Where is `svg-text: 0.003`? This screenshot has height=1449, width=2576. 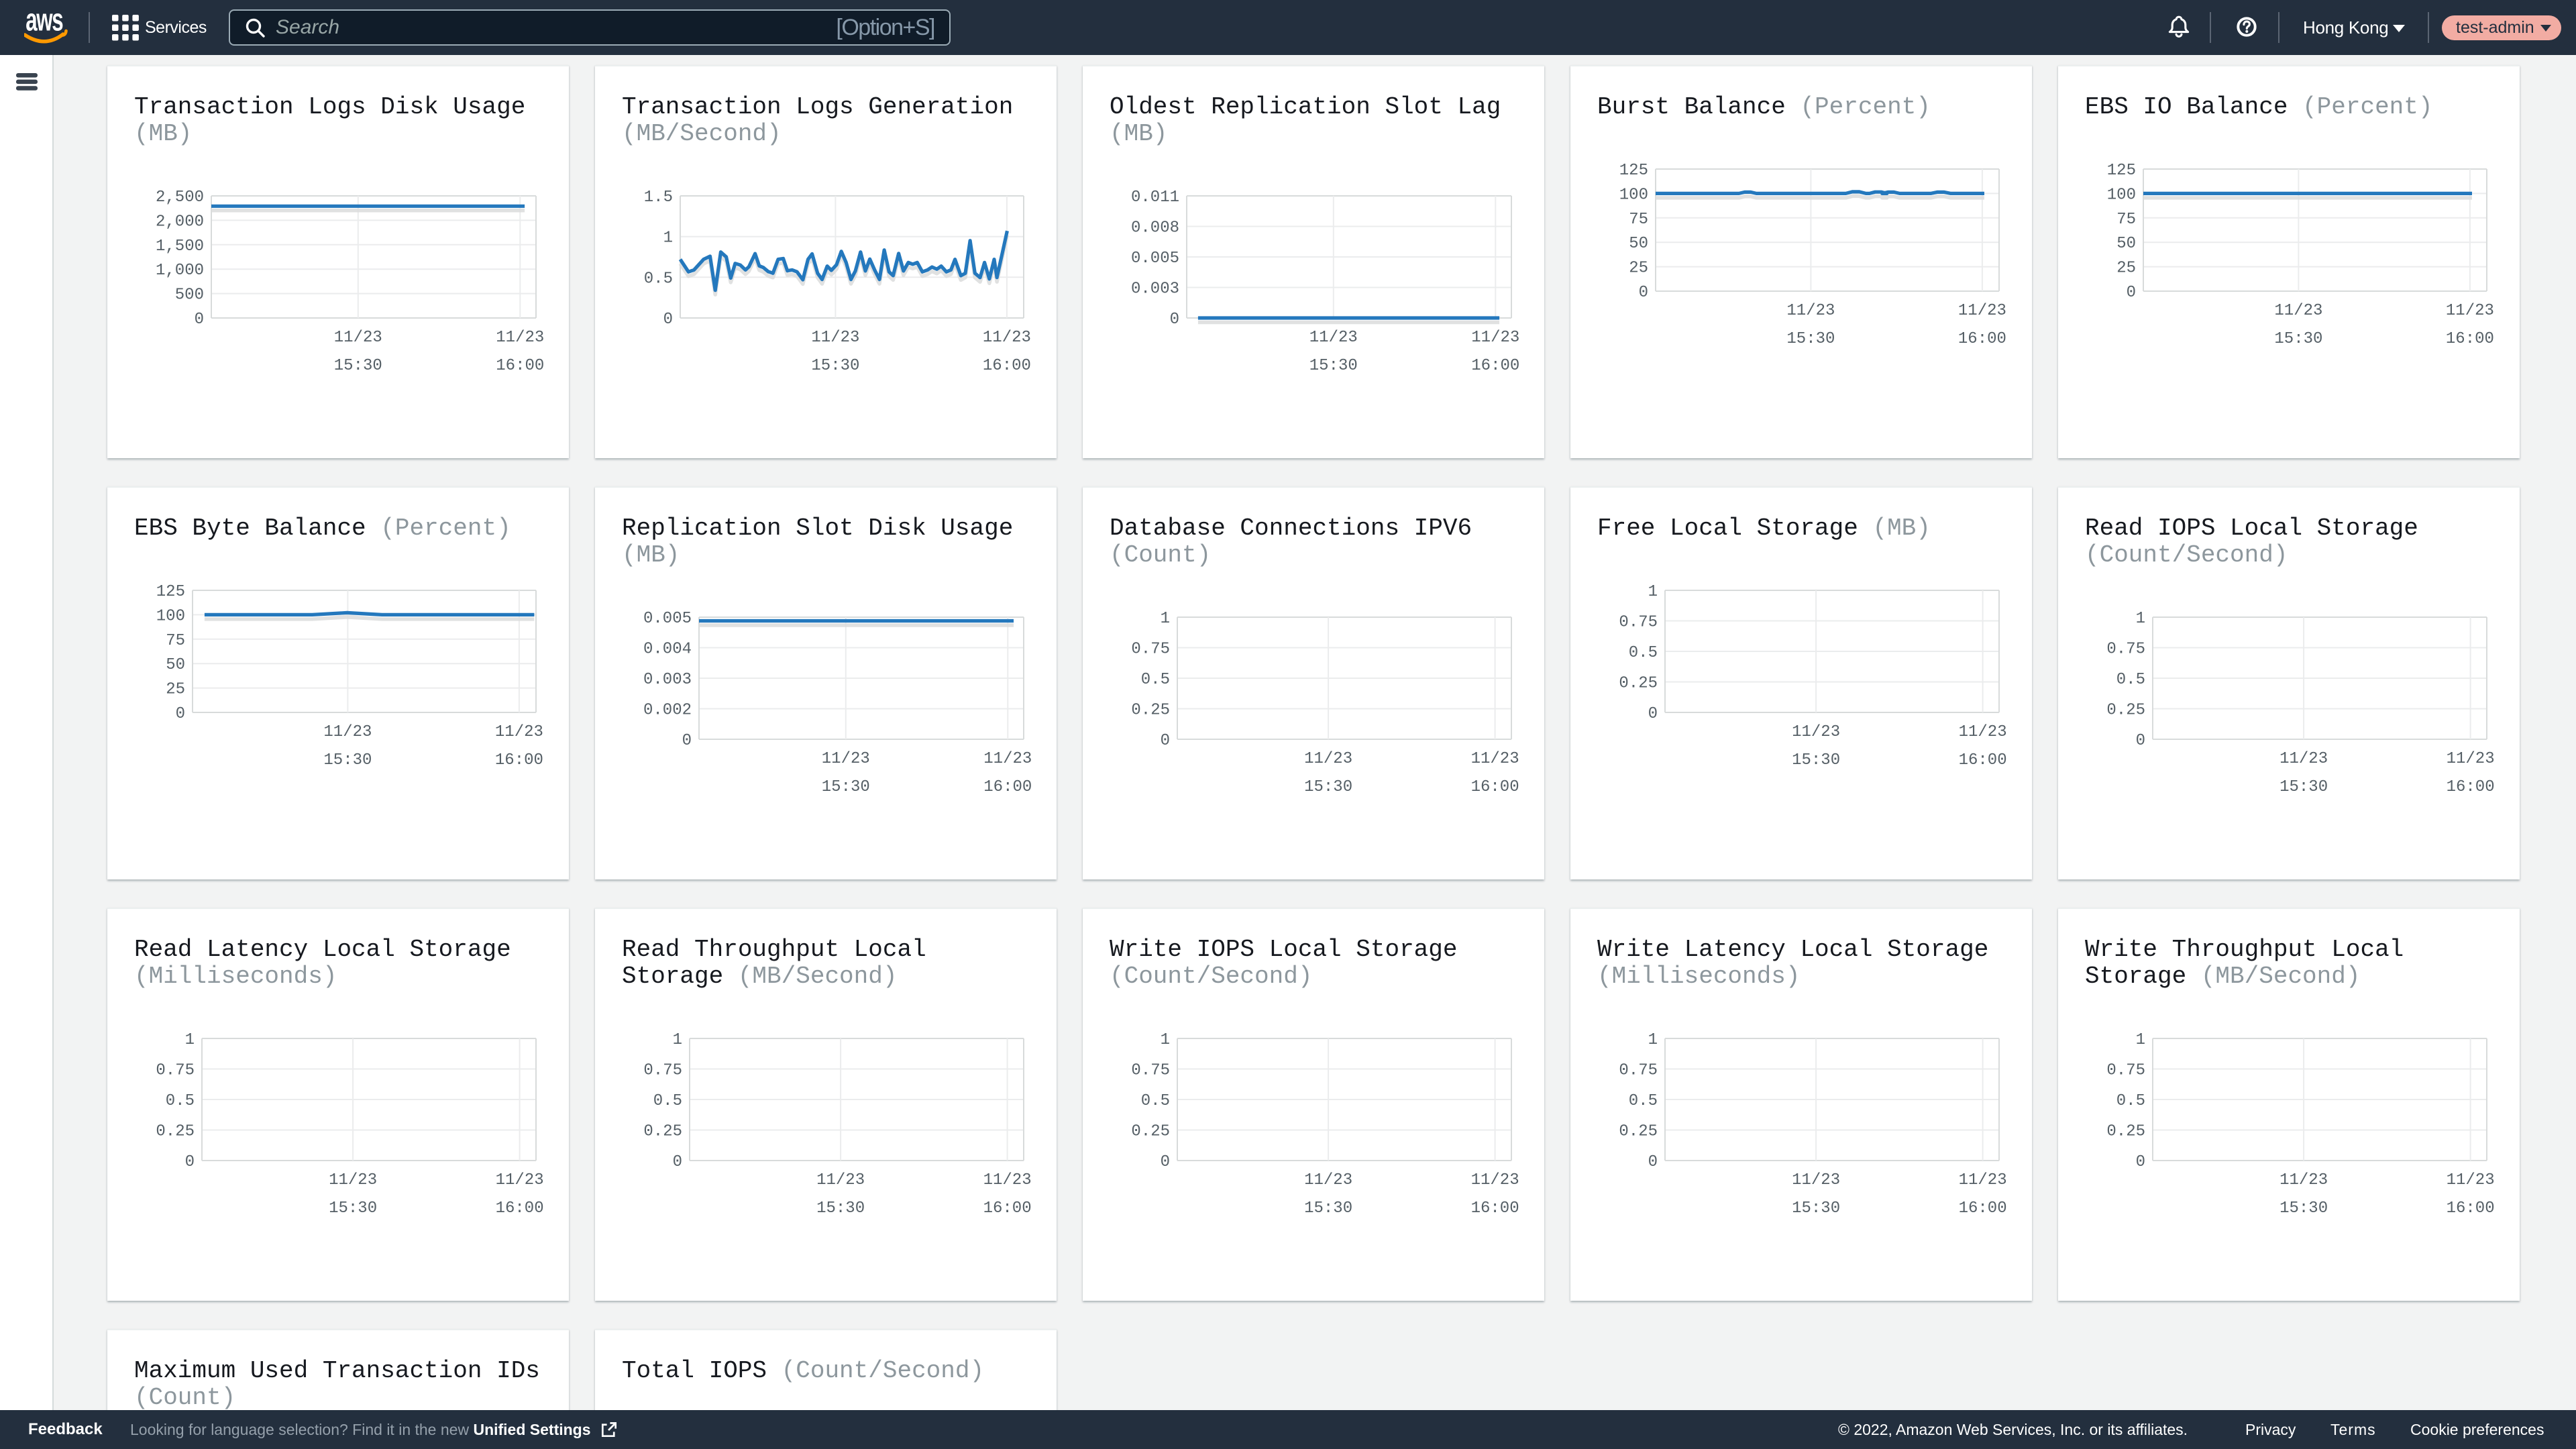 svg-text: 0.003 is located at coordinates (1155, 289).